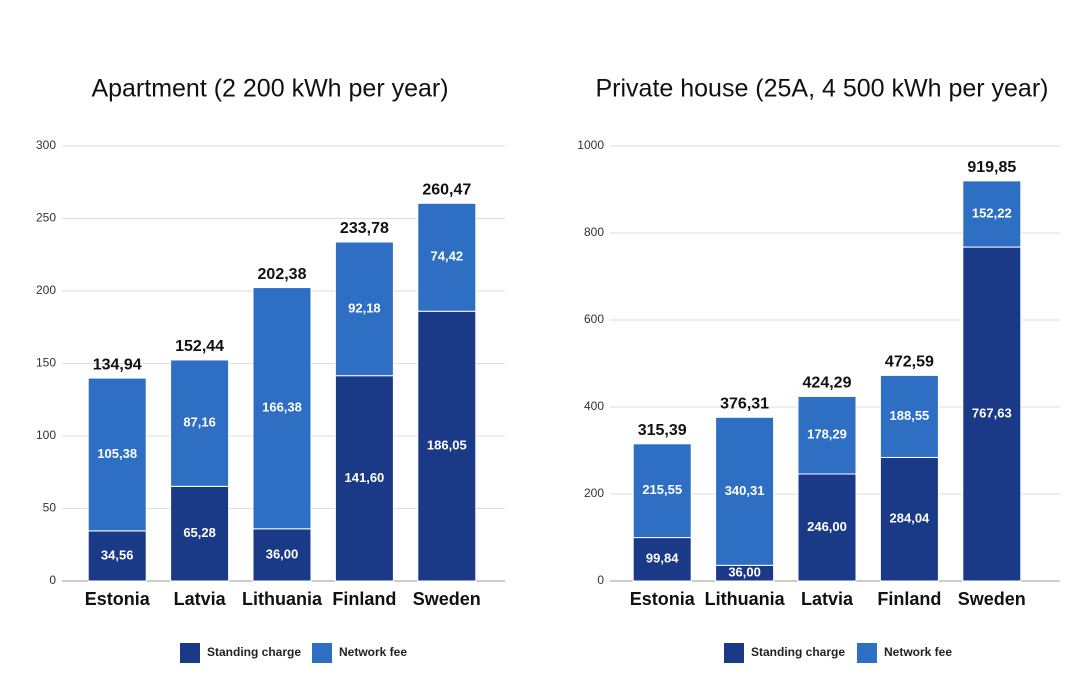 The width and height of the screenshot is (1078, 690). Describe the element at coordinates (364, 228) in the screenshot. I see `total-label: 233,78` at that location.